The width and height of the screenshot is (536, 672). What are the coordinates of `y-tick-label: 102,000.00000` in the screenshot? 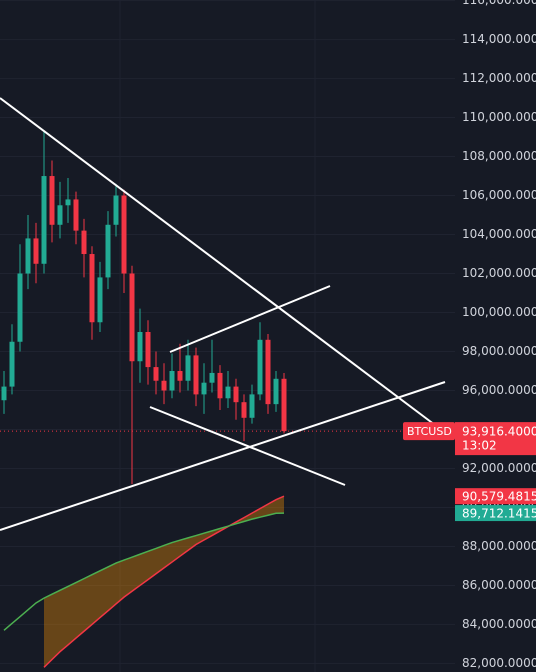 It's located at (499, 273).